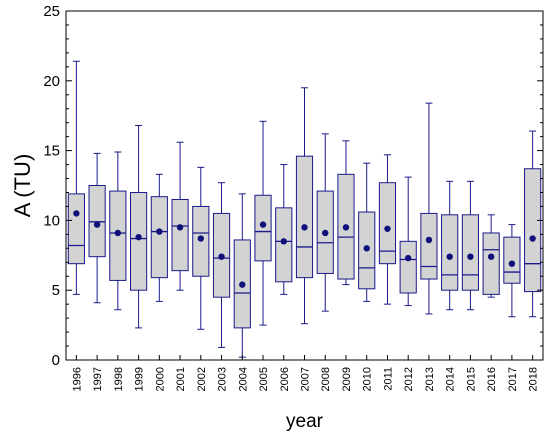  Describe the element at coordinates (22, 186) in the screenshot. I see `y-axis-title: A (TU)` at that location.